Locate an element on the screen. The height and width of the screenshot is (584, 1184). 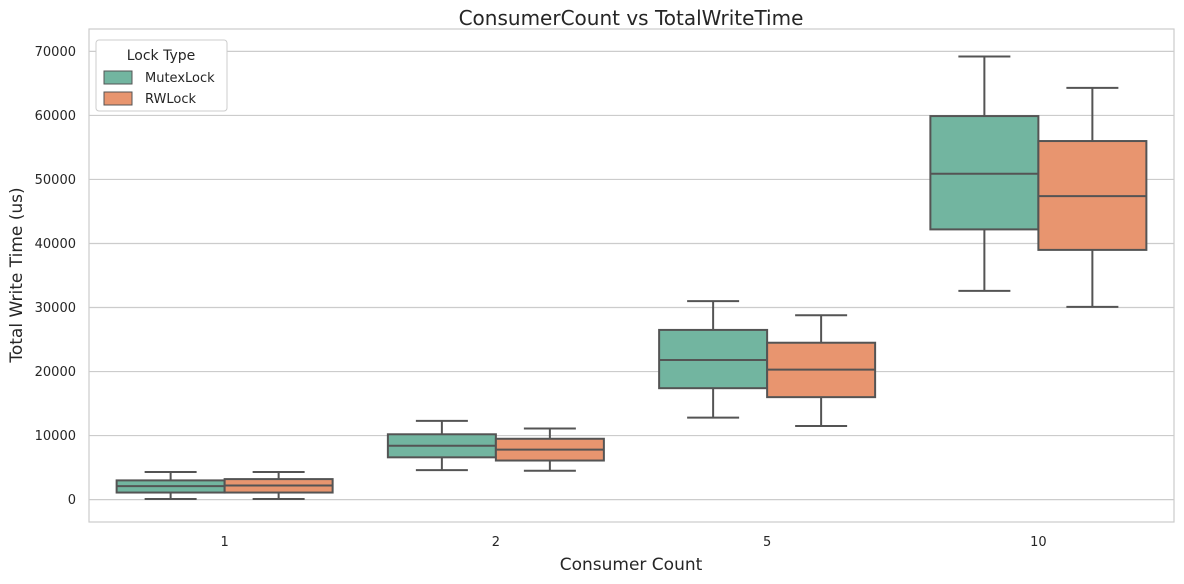
y-tick-label: 0 is located at coordinates (72, 500).